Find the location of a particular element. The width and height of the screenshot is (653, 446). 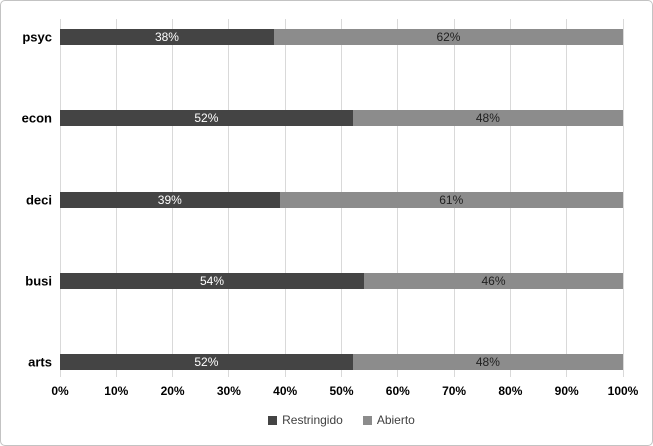

bar-value-label: 38% is located at coordinates (166, 37).